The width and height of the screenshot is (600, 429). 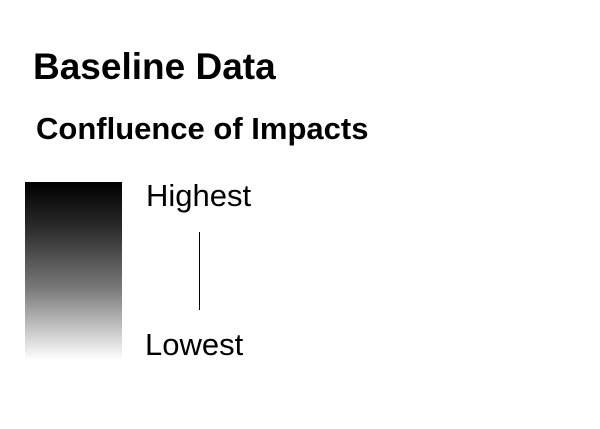 I want to click on slide-title: Baseline Data, so click(x=154, y=66).